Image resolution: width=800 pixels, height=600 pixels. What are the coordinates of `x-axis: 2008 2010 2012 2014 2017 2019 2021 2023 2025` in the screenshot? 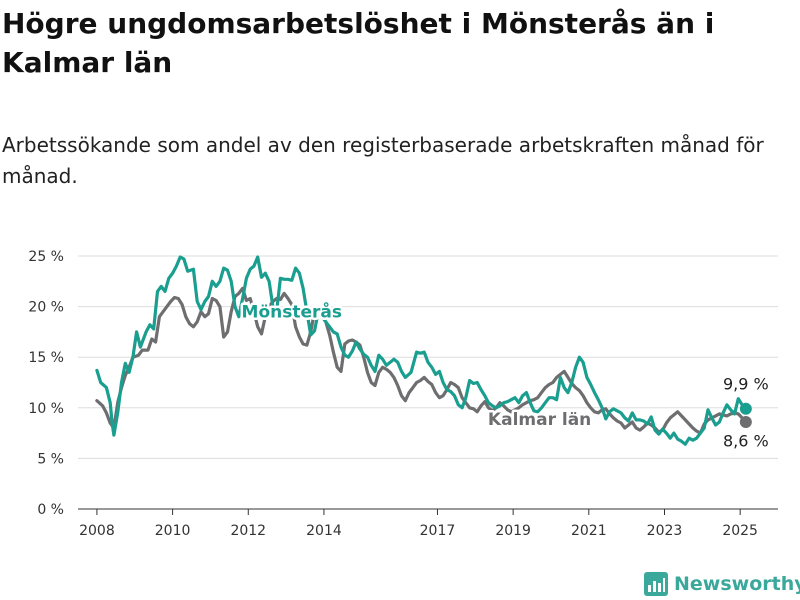 It's located at (418, 524).